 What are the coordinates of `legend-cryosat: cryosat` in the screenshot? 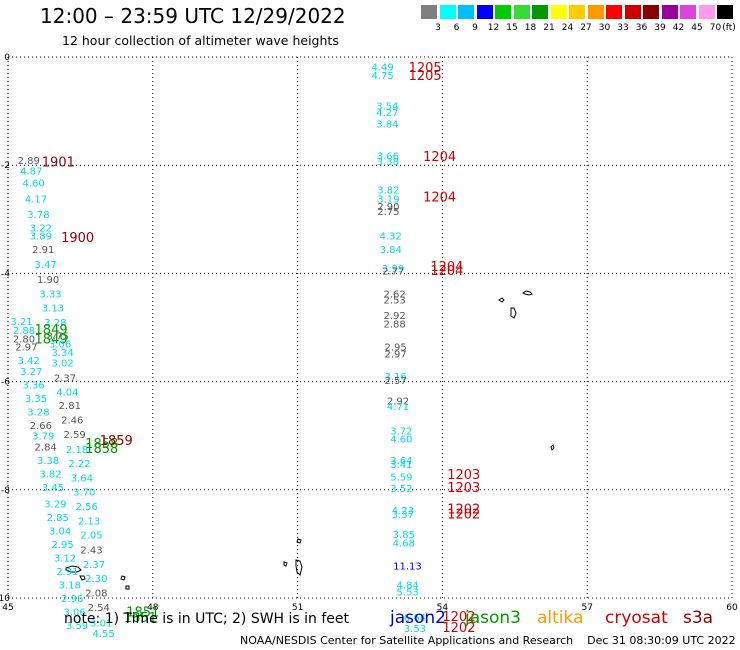 It's located at (636, 618).